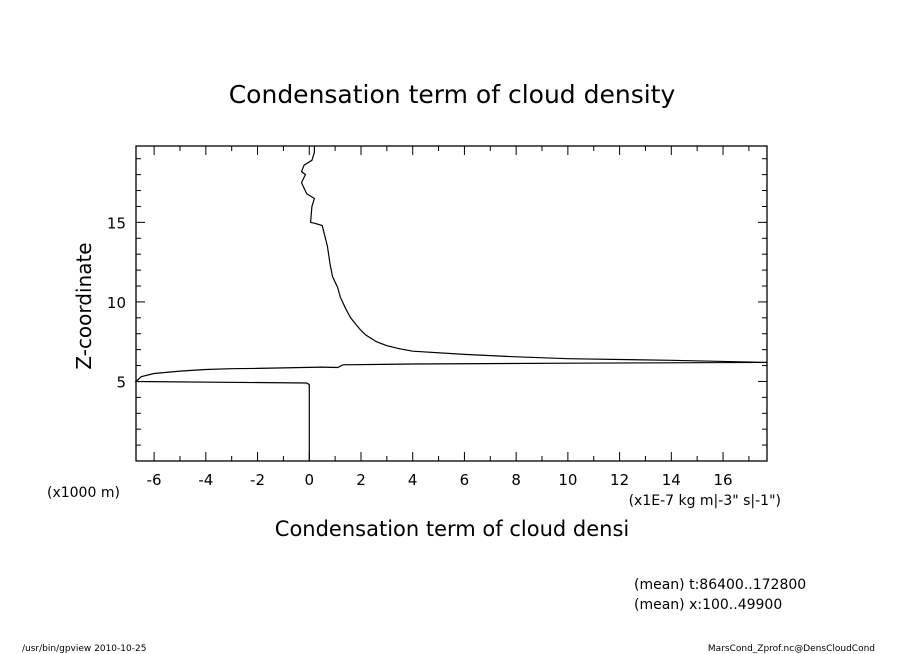 Image resolution: width=904 pixels, height=654 pixels. Describe the element at coordinates (722, 480) in the screenshot. I see `x-tick-label: 16` at that location.